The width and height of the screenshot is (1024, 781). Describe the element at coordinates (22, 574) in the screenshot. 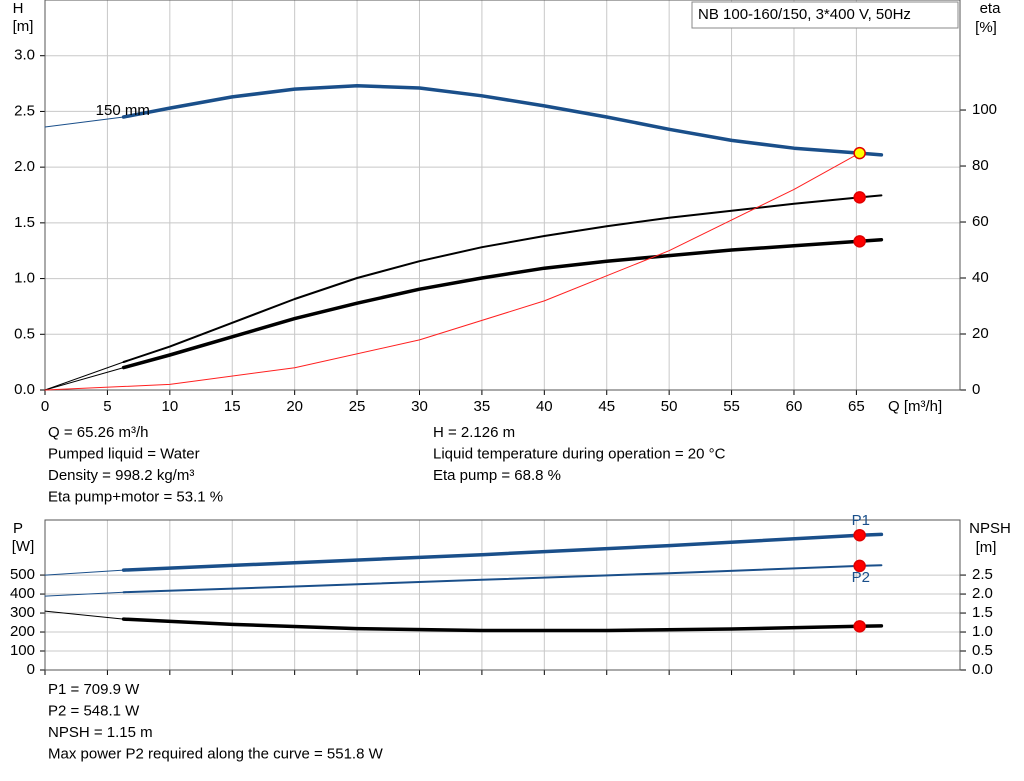

I see `y-tick-label: 500` at that location.